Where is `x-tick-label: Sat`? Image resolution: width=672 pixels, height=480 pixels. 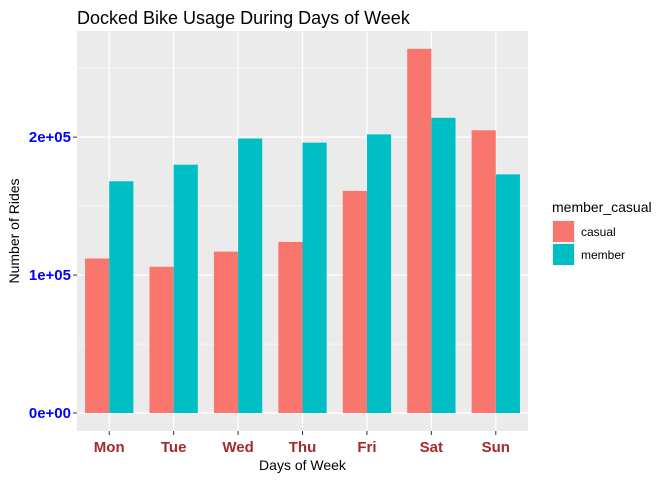
x-tick-label: Sat is located at coordinates (431, 447).